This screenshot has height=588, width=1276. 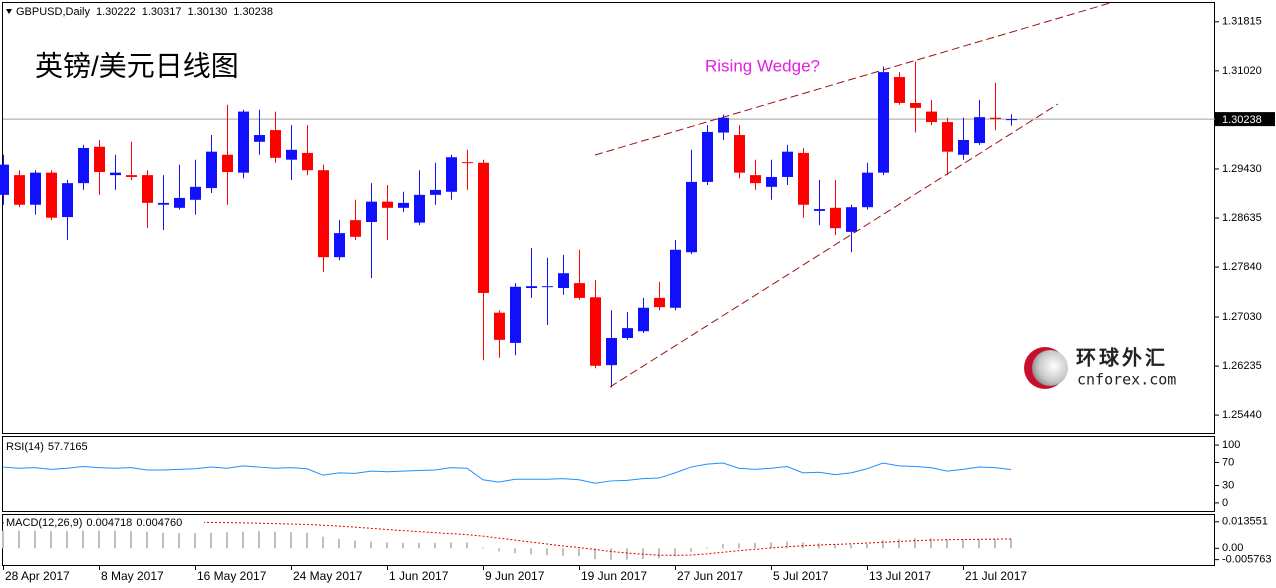 What do you see at coordinates (507, 473) in the screenshot?
I see `rsi-line` at bounding box center [507, 473].